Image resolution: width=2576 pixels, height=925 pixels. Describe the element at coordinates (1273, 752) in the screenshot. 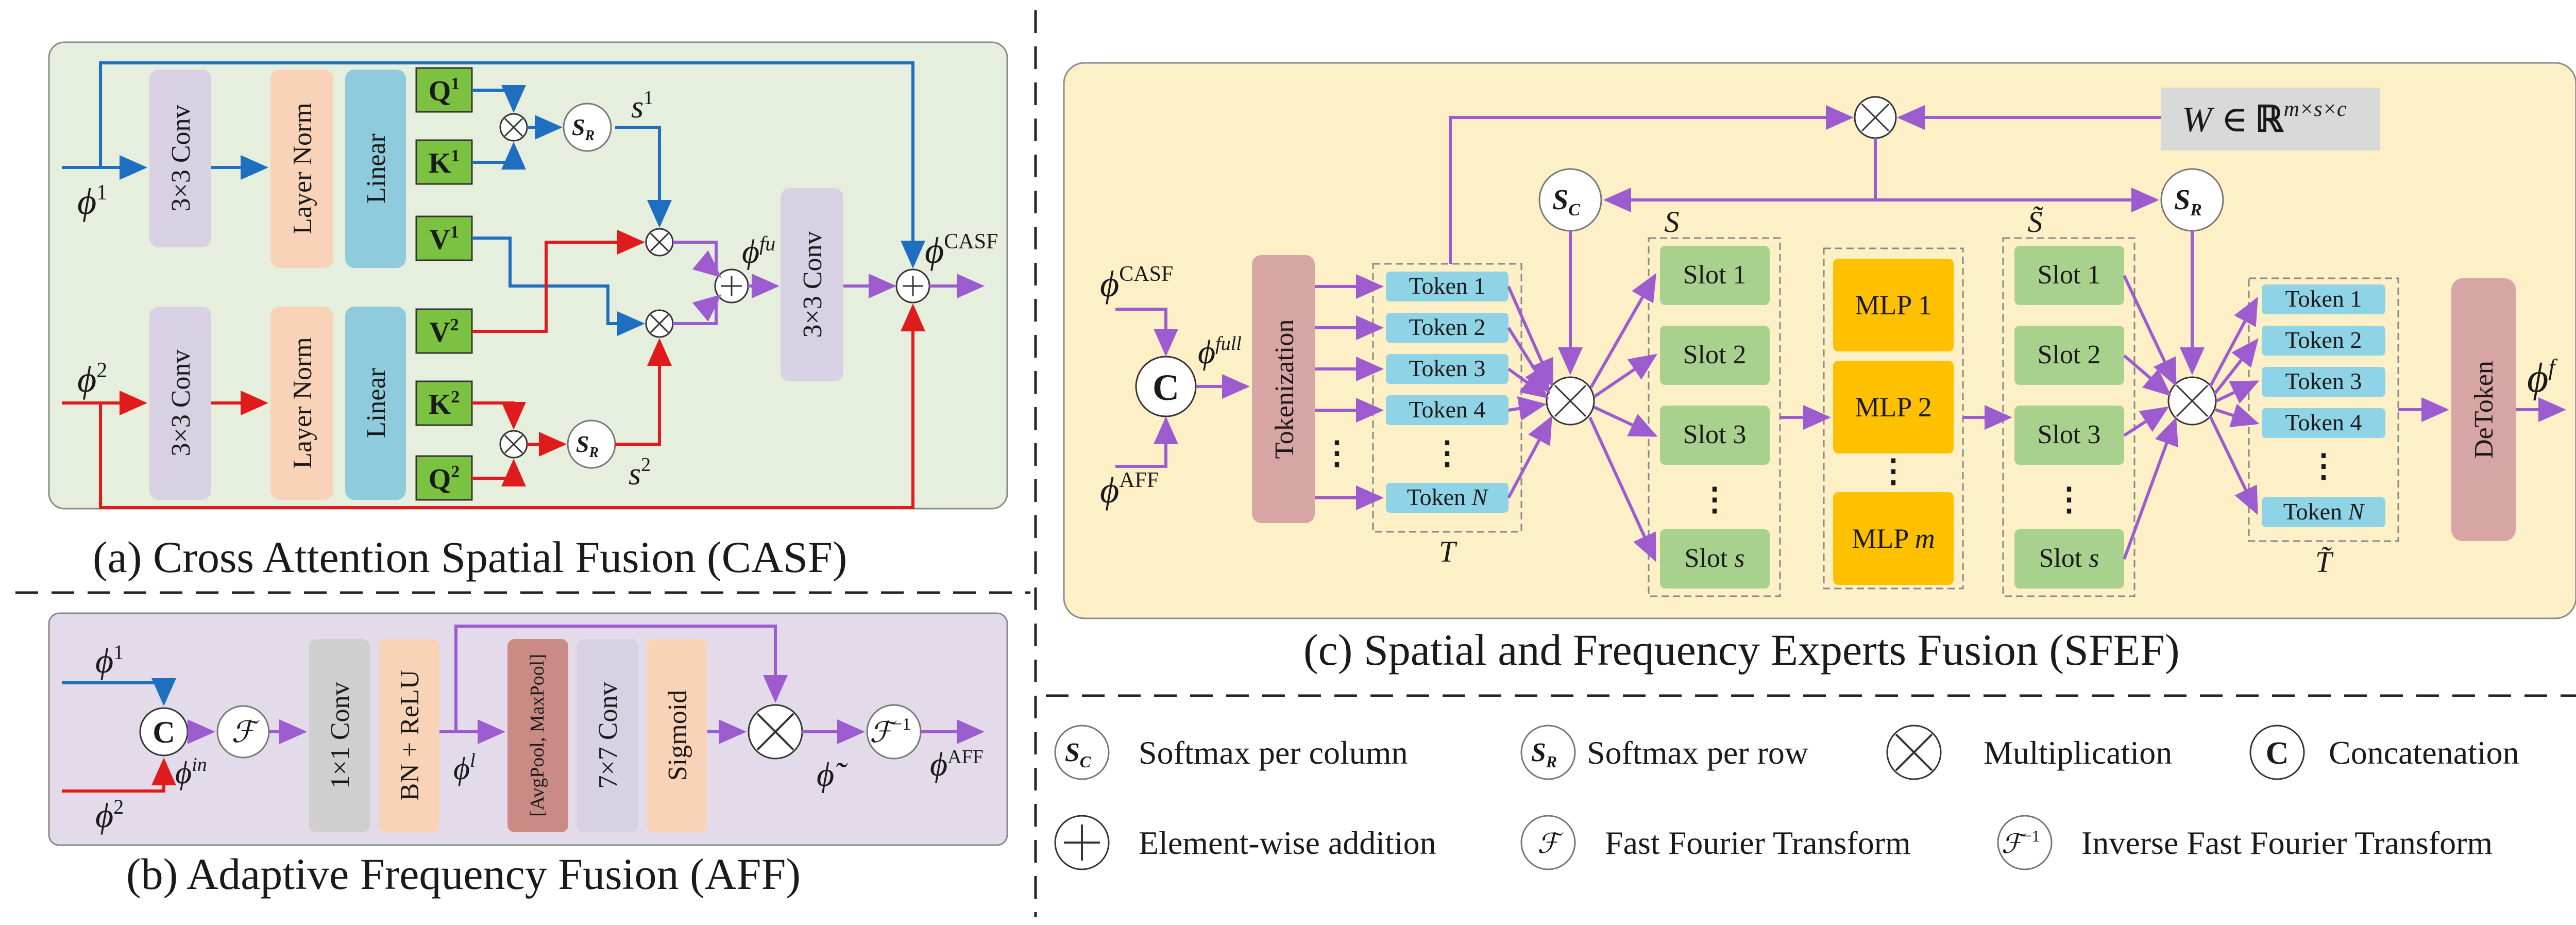

I see `legend-sc-text: Softmax per column` at that location.